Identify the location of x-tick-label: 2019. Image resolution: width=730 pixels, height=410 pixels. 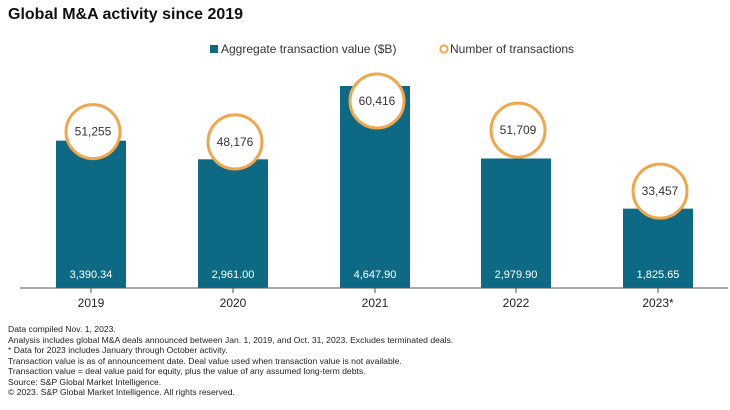
(91, 303).